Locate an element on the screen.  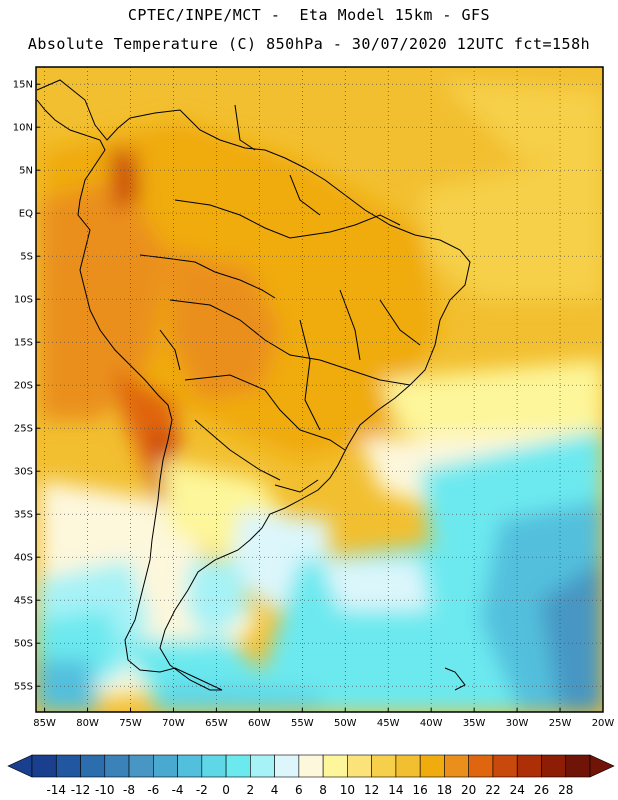
colorbar-label: 0 is located at coordinates (226, 790).